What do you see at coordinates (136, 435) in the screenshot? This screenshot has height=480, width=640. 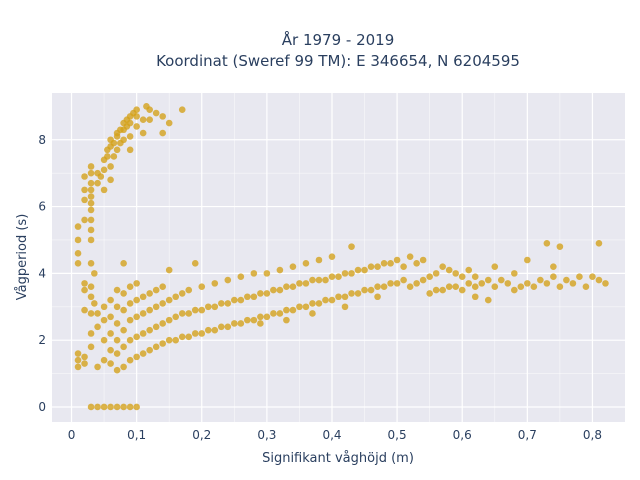 I see `x-tick-label: 0,1` at bounding box center [136, 435].